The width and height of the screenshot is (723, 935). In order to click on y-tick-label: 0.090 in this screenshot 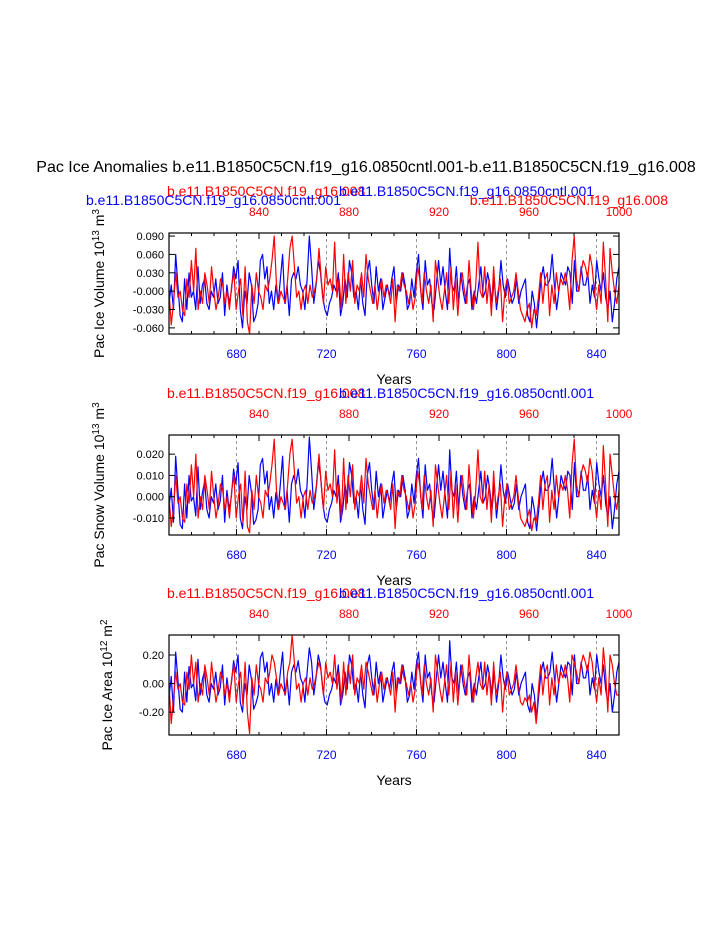, I will do `click(150, 237)`.